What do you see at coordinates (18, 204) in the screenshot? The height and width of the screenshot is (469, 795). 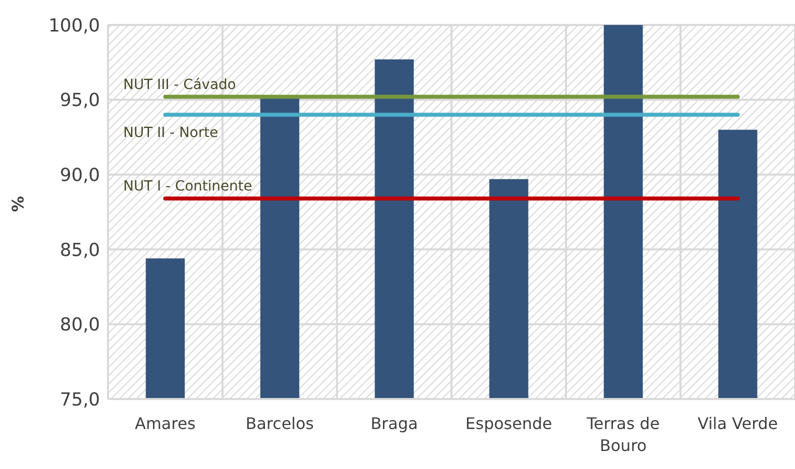 I see `y-axis-title: %` at bounding box center [18, 204].